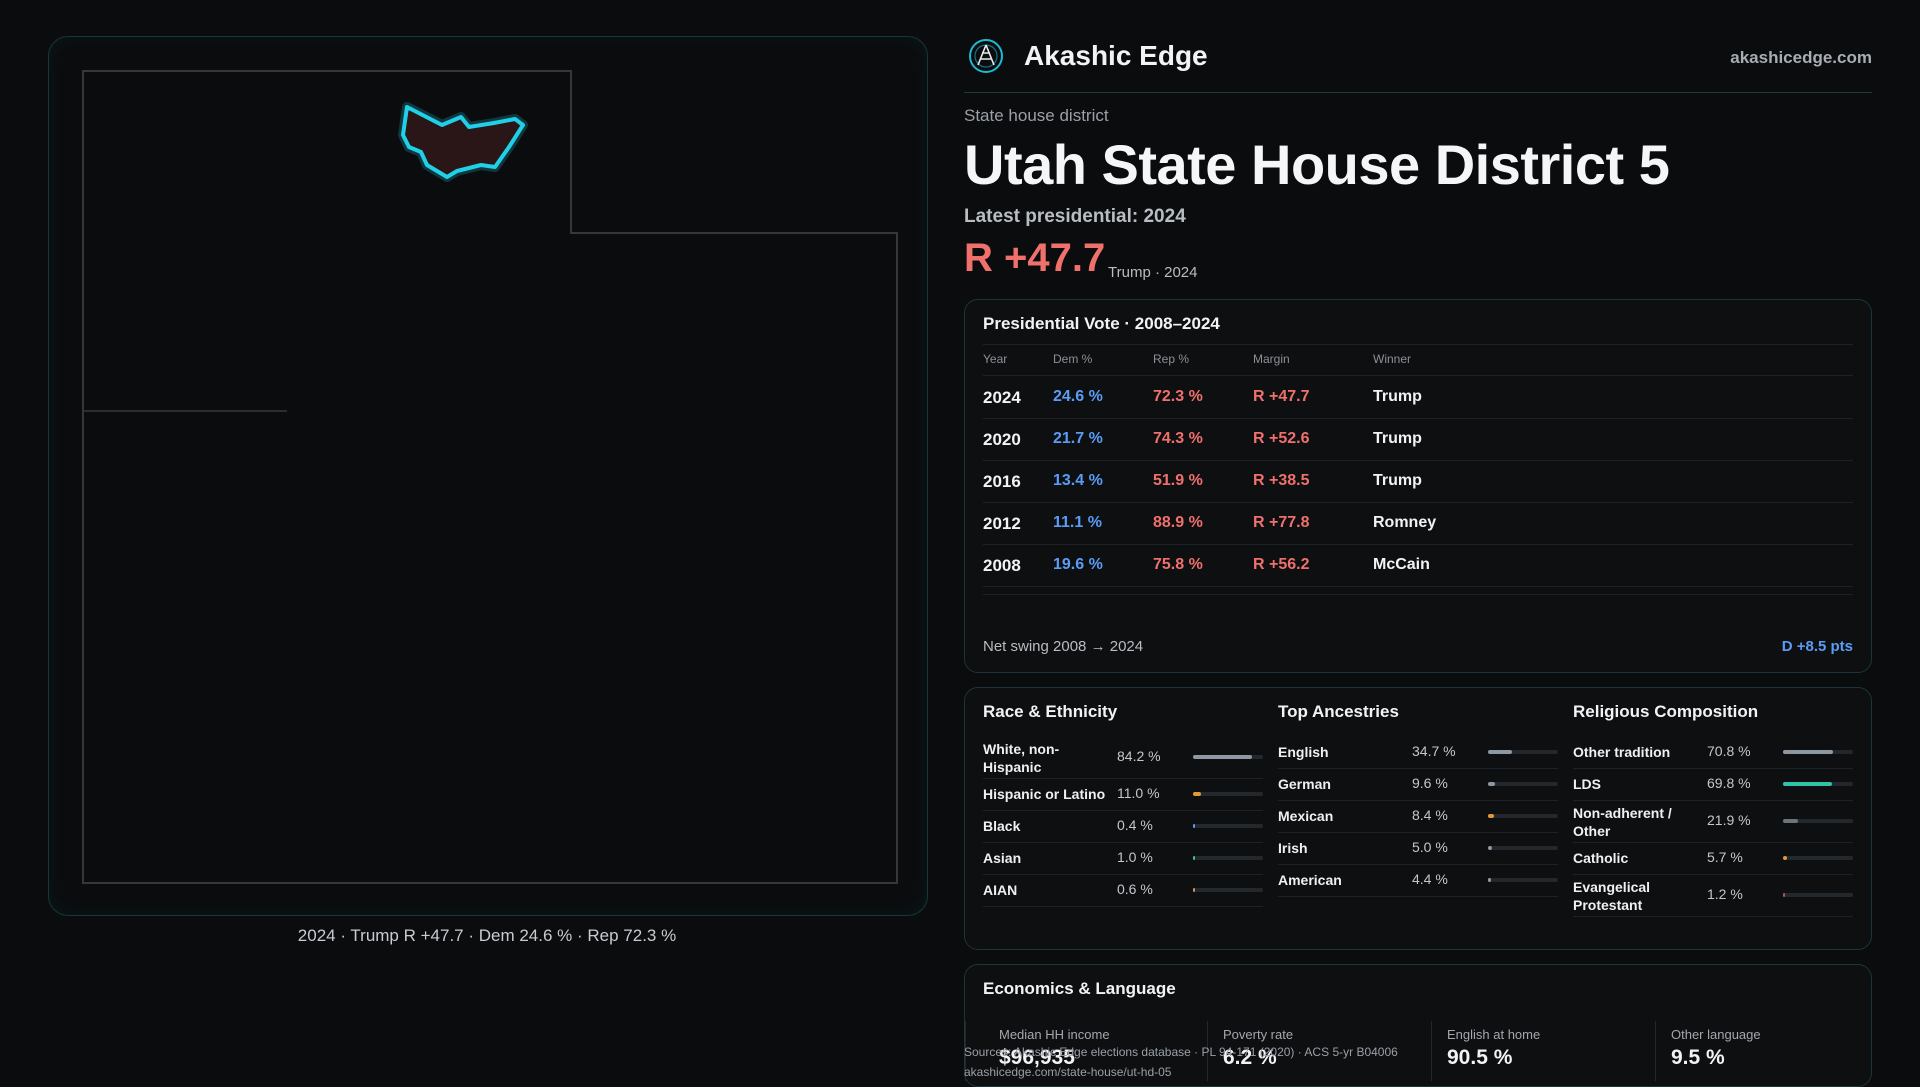 Image resolution: width=1920 pixels, height=1087 pixels. What do you see at coordinates (1250, 1057) in the screenshot?
I see `stat-value: 6.2 %` at bounding box center [1250, 1057].